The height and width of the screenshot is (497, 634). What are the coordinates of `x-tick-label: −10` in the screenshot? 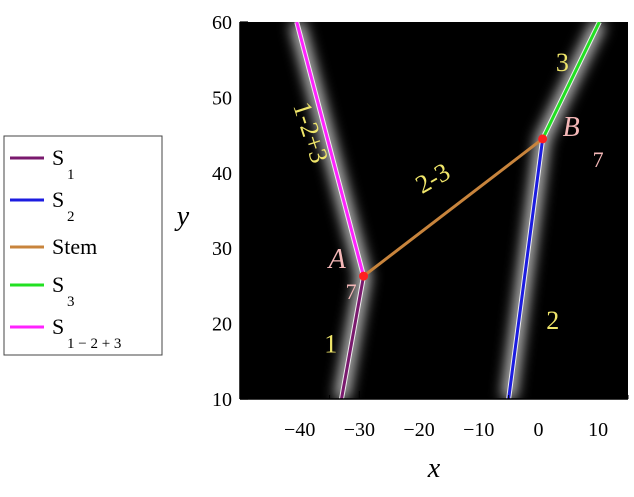 It's located at (478, 430).